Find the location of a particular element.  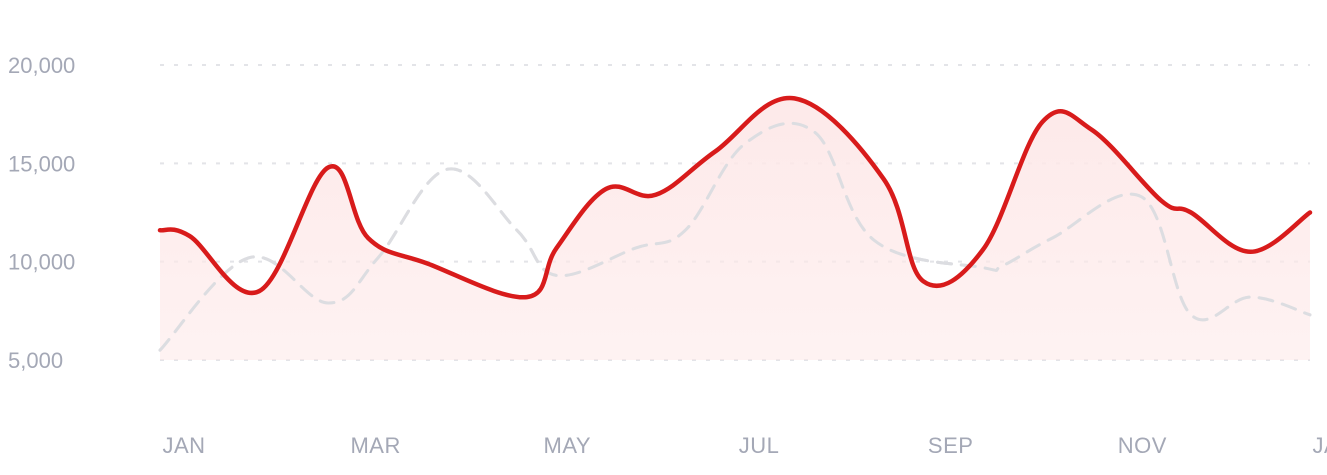

x-tick-label: MAY is located at coordinates (568, 445).